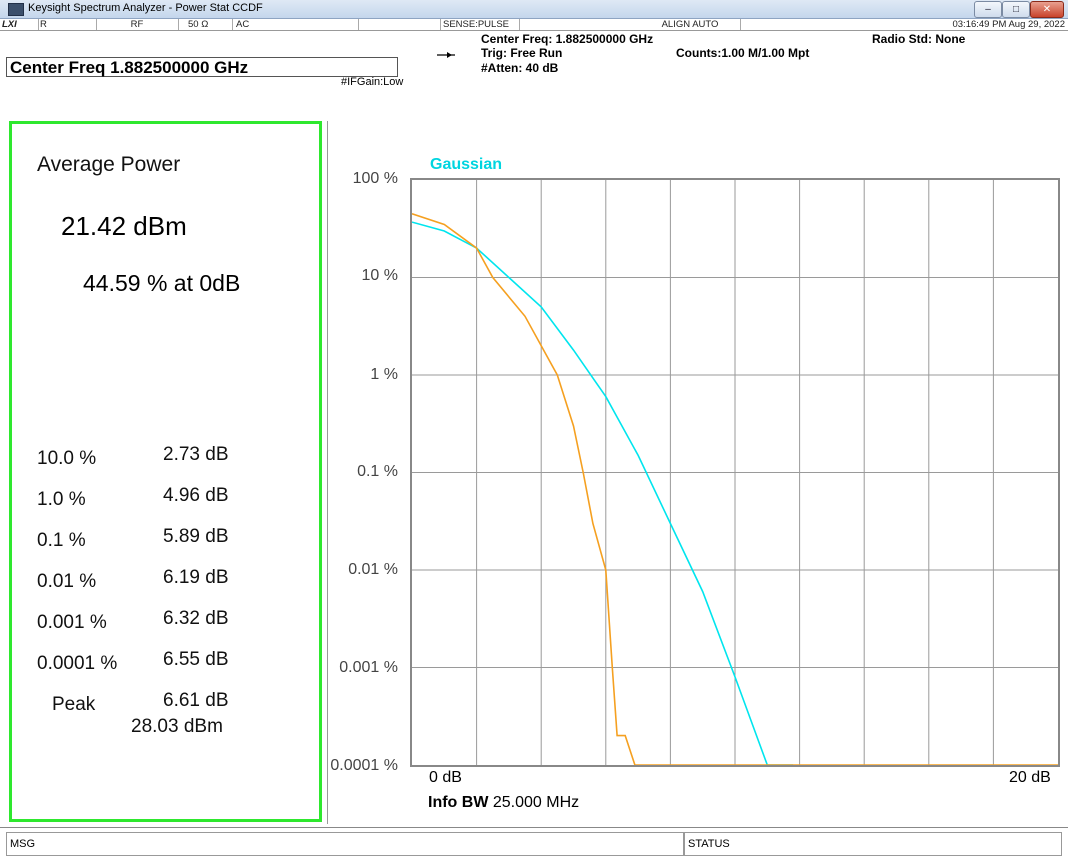  What do you see at coordinates (206, 24) in the screenshot?
I see `impedance-indicator: 50 Ω` at bounding box center [206, 24].